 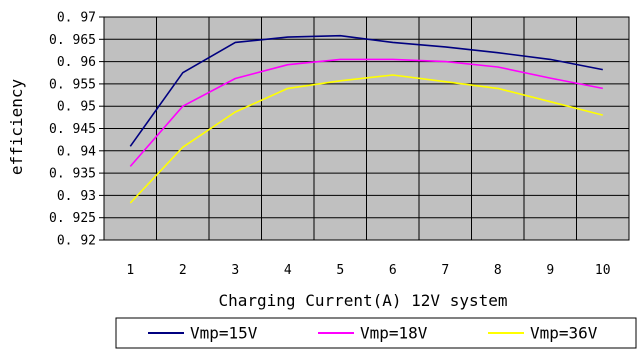 I want to click on x-tick-label: 5, so click(x=340, y=270).